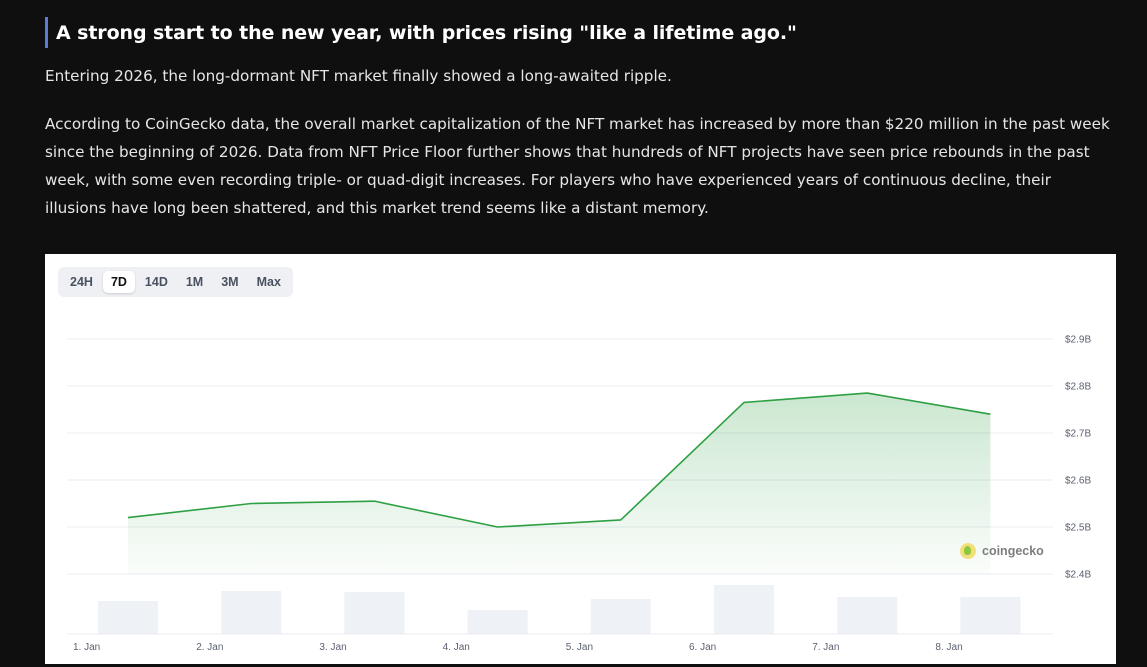 This screenshot has height=667, width=1147. Describe the element at coordinates (156, 282) in the screenshot. I see `range-14d-button: 14D` at that location.